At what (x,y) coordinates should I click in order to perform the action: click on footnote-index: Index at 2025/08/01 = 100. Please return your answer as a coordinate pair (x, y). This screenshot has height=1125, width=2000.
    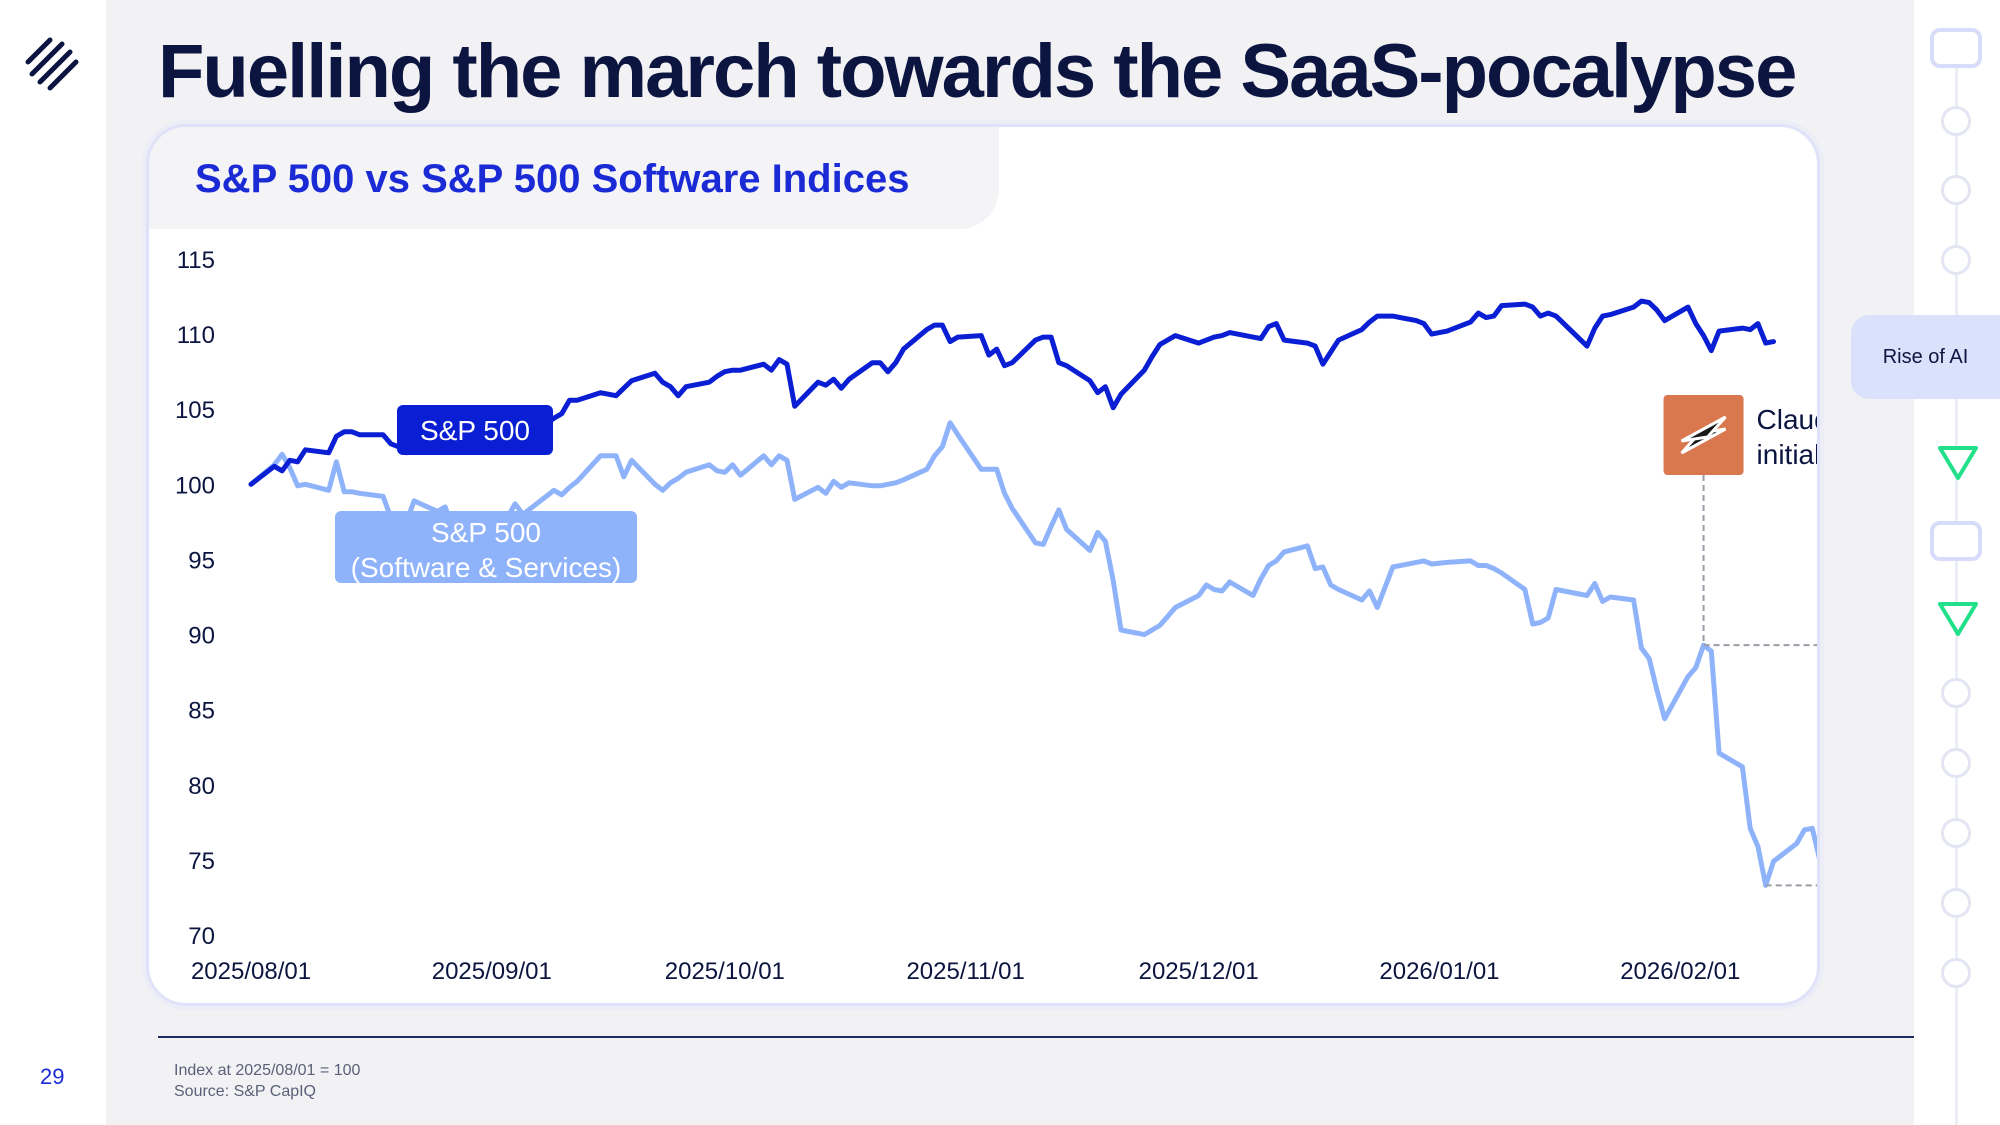
    Looking at the image, I should click on (267, 1070).